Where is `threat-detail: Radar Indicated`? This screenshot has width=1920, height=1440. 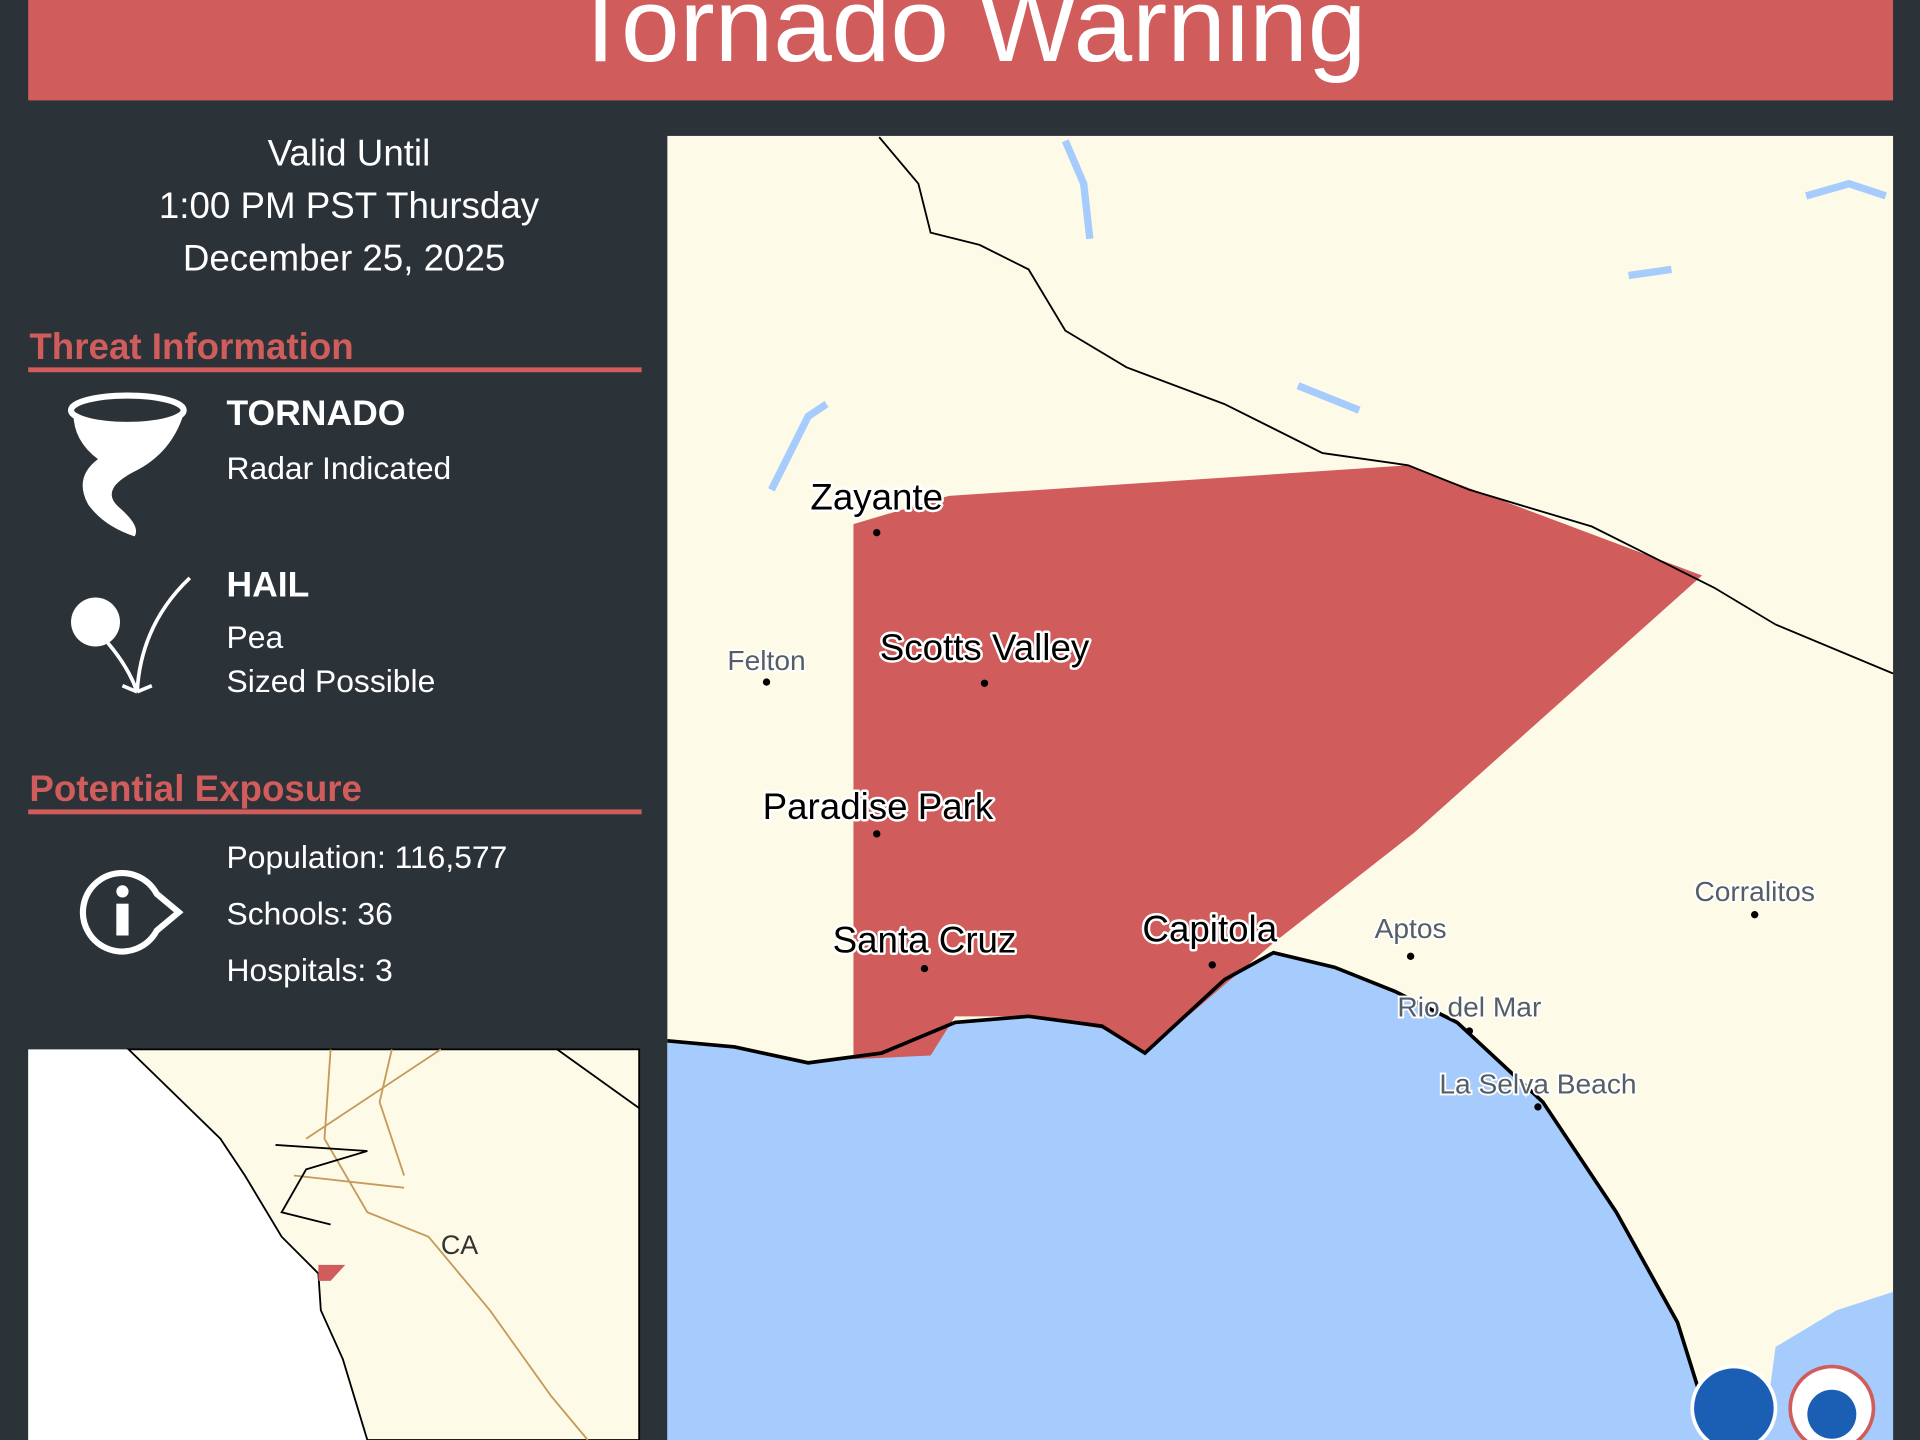 threat-detail: Radar Indicated is located at coordinates (339, 468).